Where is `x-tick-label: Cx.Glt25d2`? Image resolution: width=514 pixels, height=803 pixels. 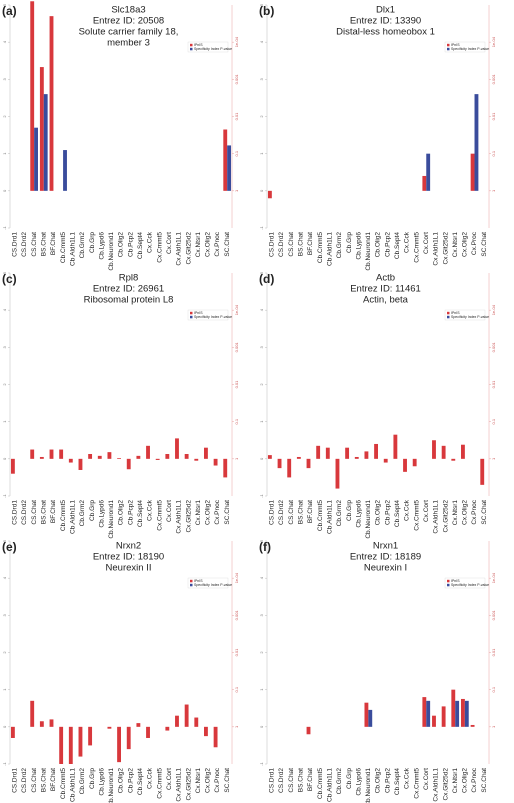 x-tick-label: Cx.Glt25d2 is located at coordinates (188, 516).